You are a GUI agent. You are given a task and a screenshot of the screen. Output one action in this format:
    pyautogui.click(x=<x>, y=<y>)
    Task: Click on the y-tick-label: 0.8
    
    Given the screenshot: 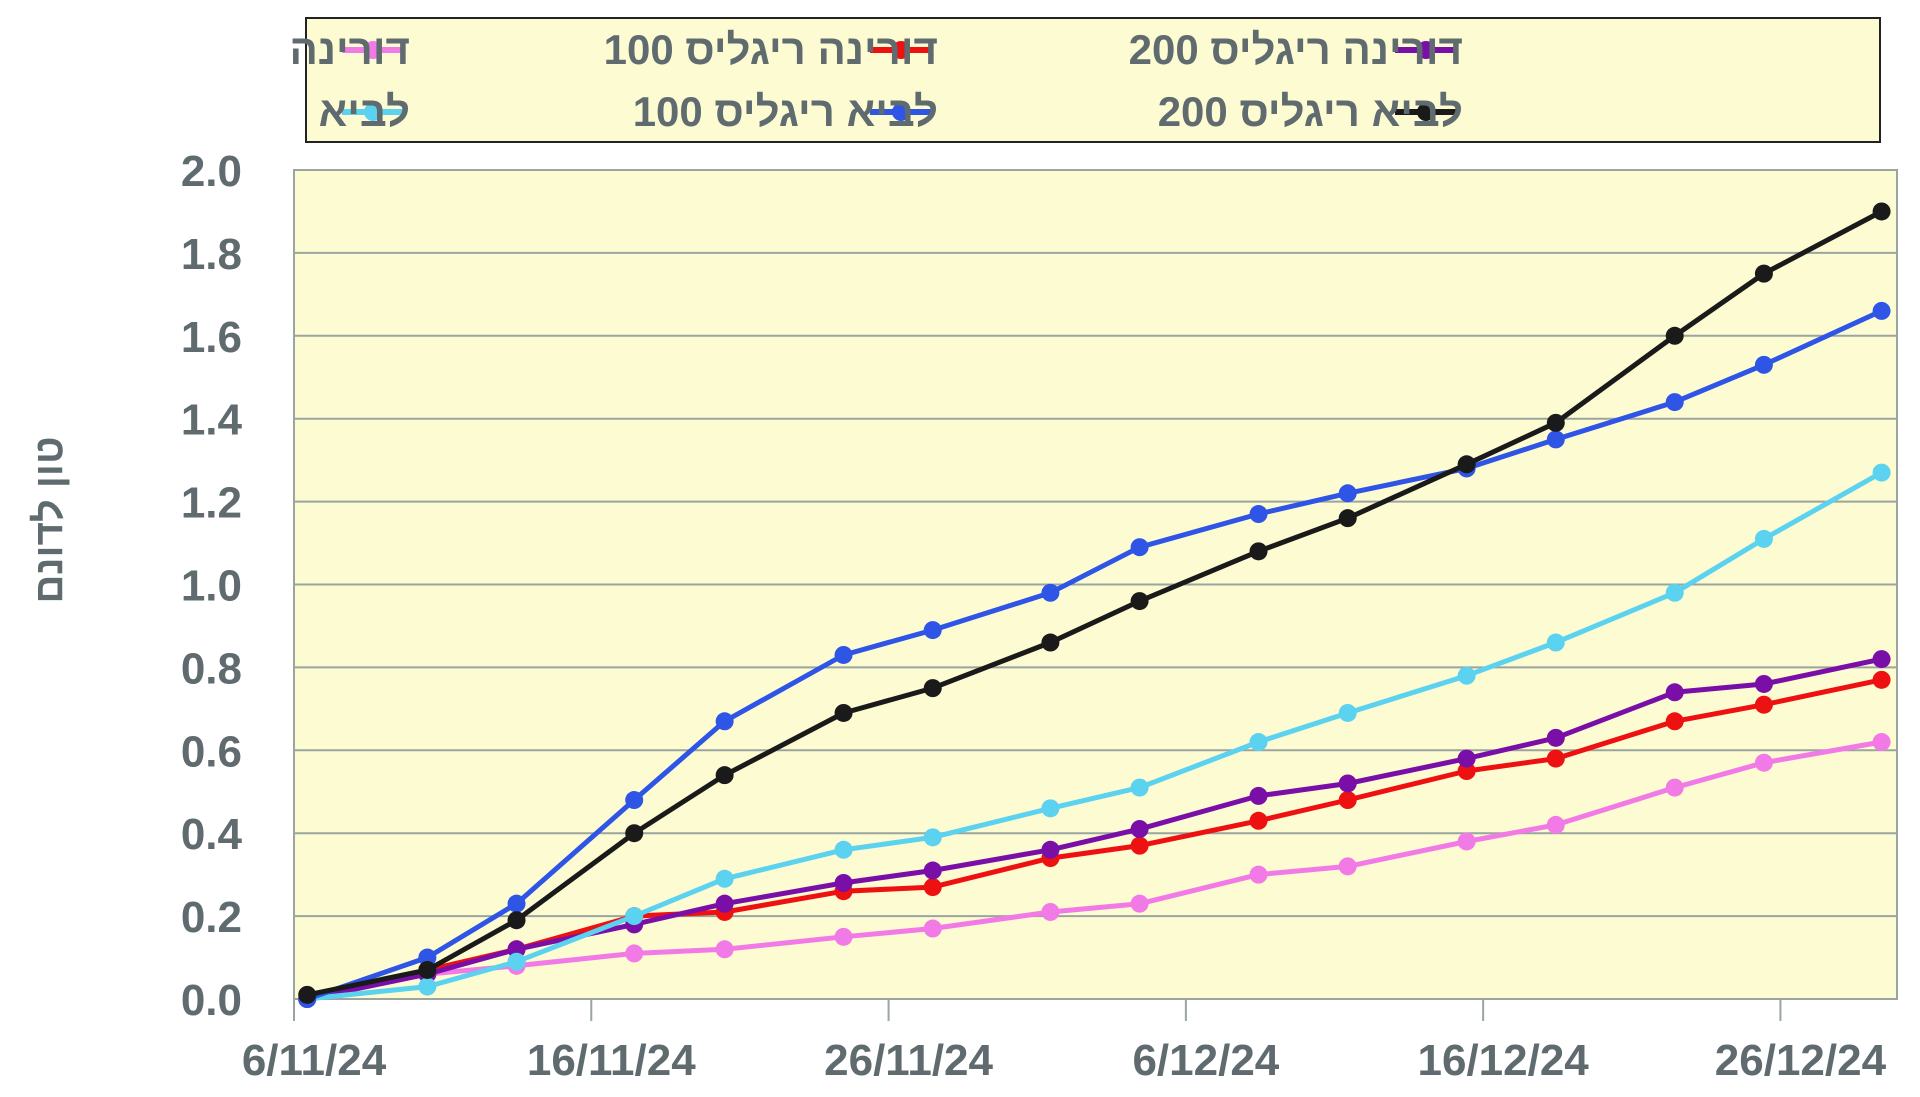 What is the action you would take?
    pyautogui.click(x=211, y=668)
    